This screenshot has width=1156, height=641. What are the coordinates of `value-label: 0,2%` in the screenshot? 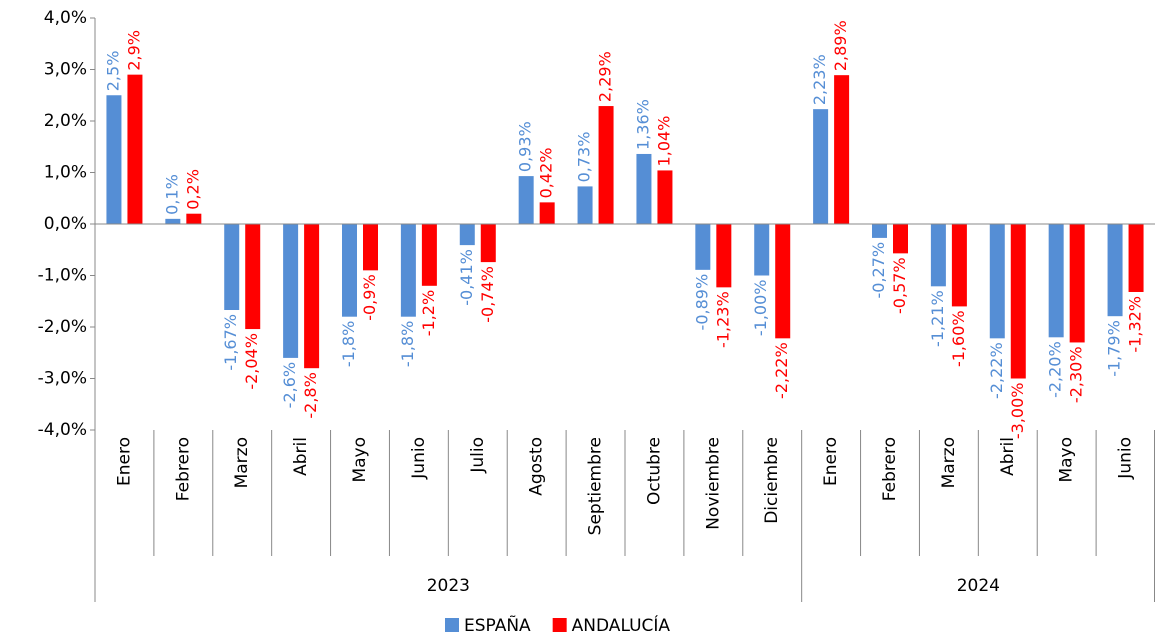 It's located at (192, 189).